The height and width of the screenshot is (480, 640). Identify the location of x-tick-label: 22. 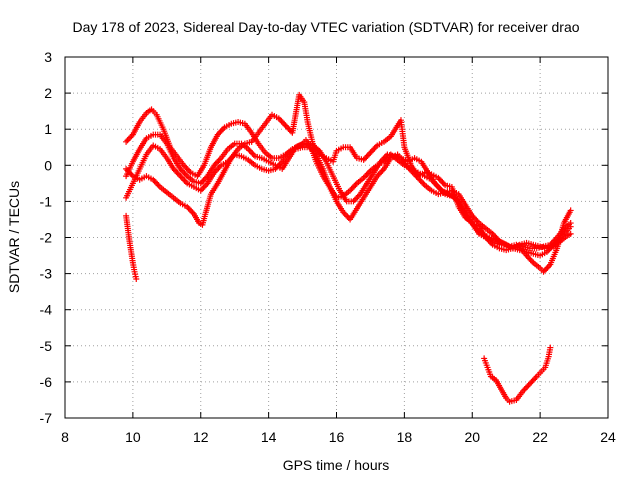
(540, 437).